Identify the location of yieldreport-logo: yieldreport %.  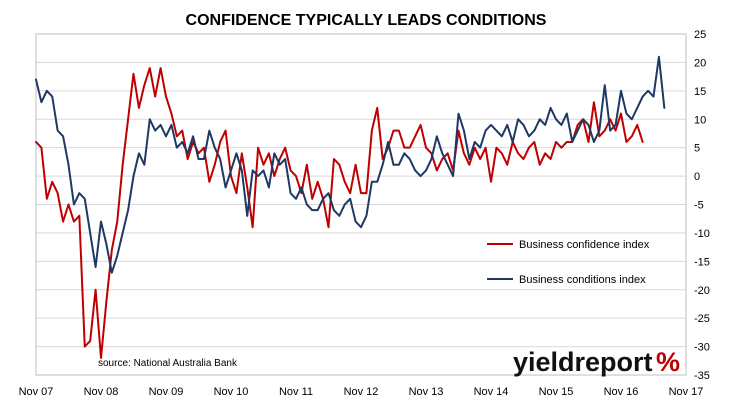
(596, 362).